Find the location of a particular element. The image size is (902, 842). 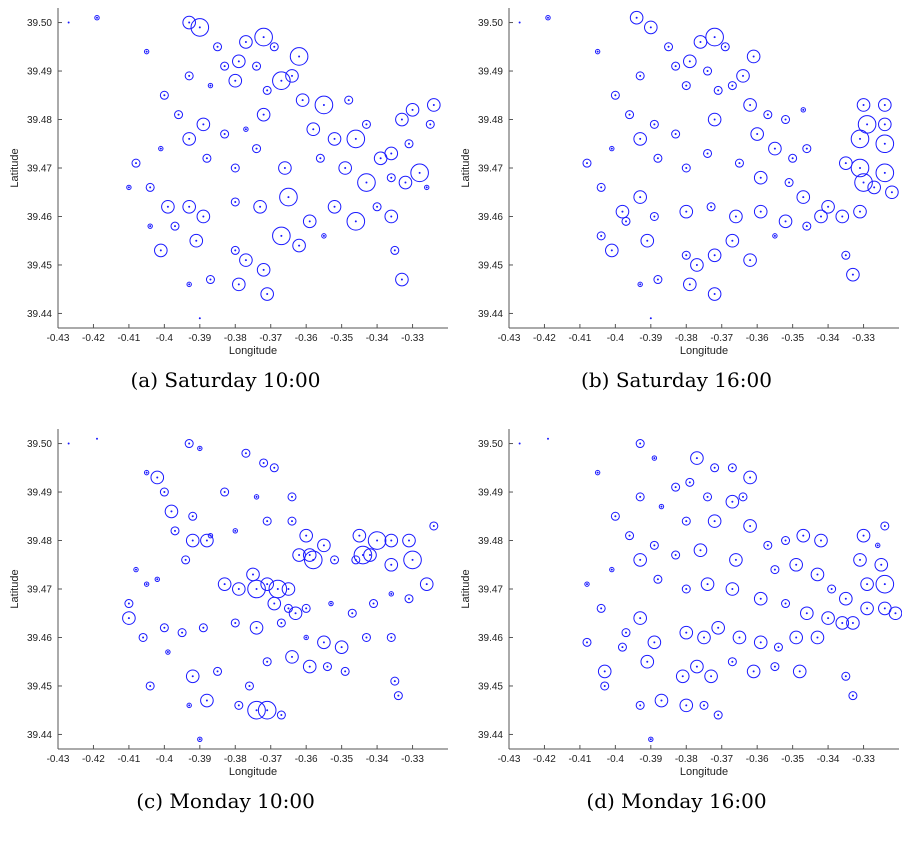

x-tick-label: -0.4 is located at coordinates (616, 759).